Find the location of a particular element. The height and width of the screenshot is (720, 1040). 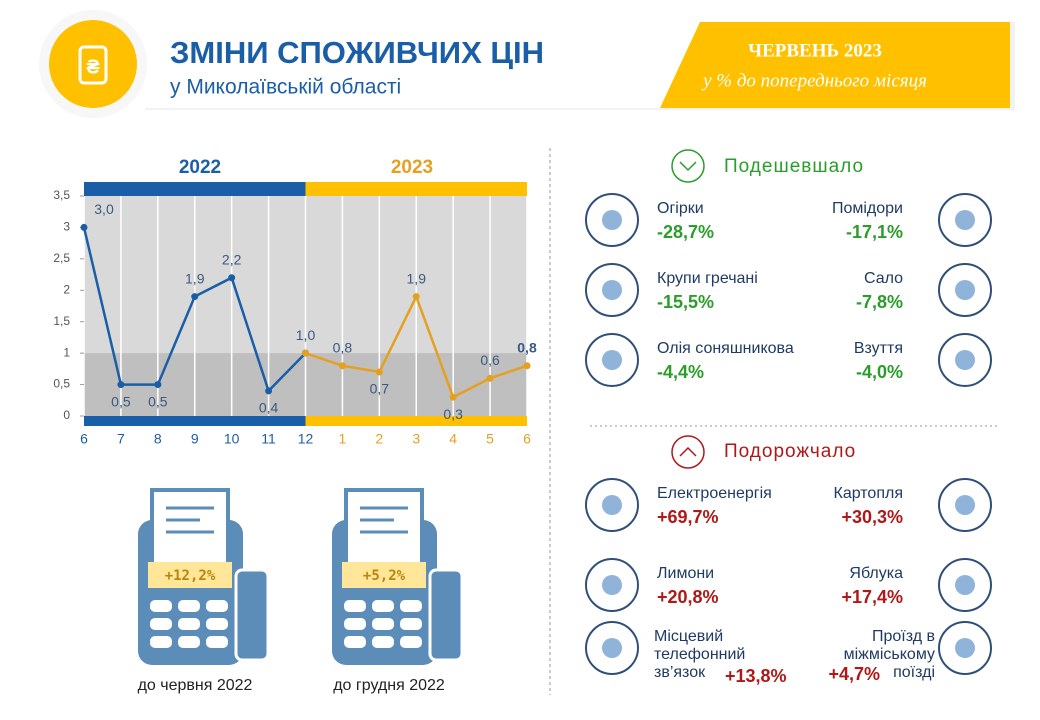

item-name: Яблука is located at coordinates (876, 573).